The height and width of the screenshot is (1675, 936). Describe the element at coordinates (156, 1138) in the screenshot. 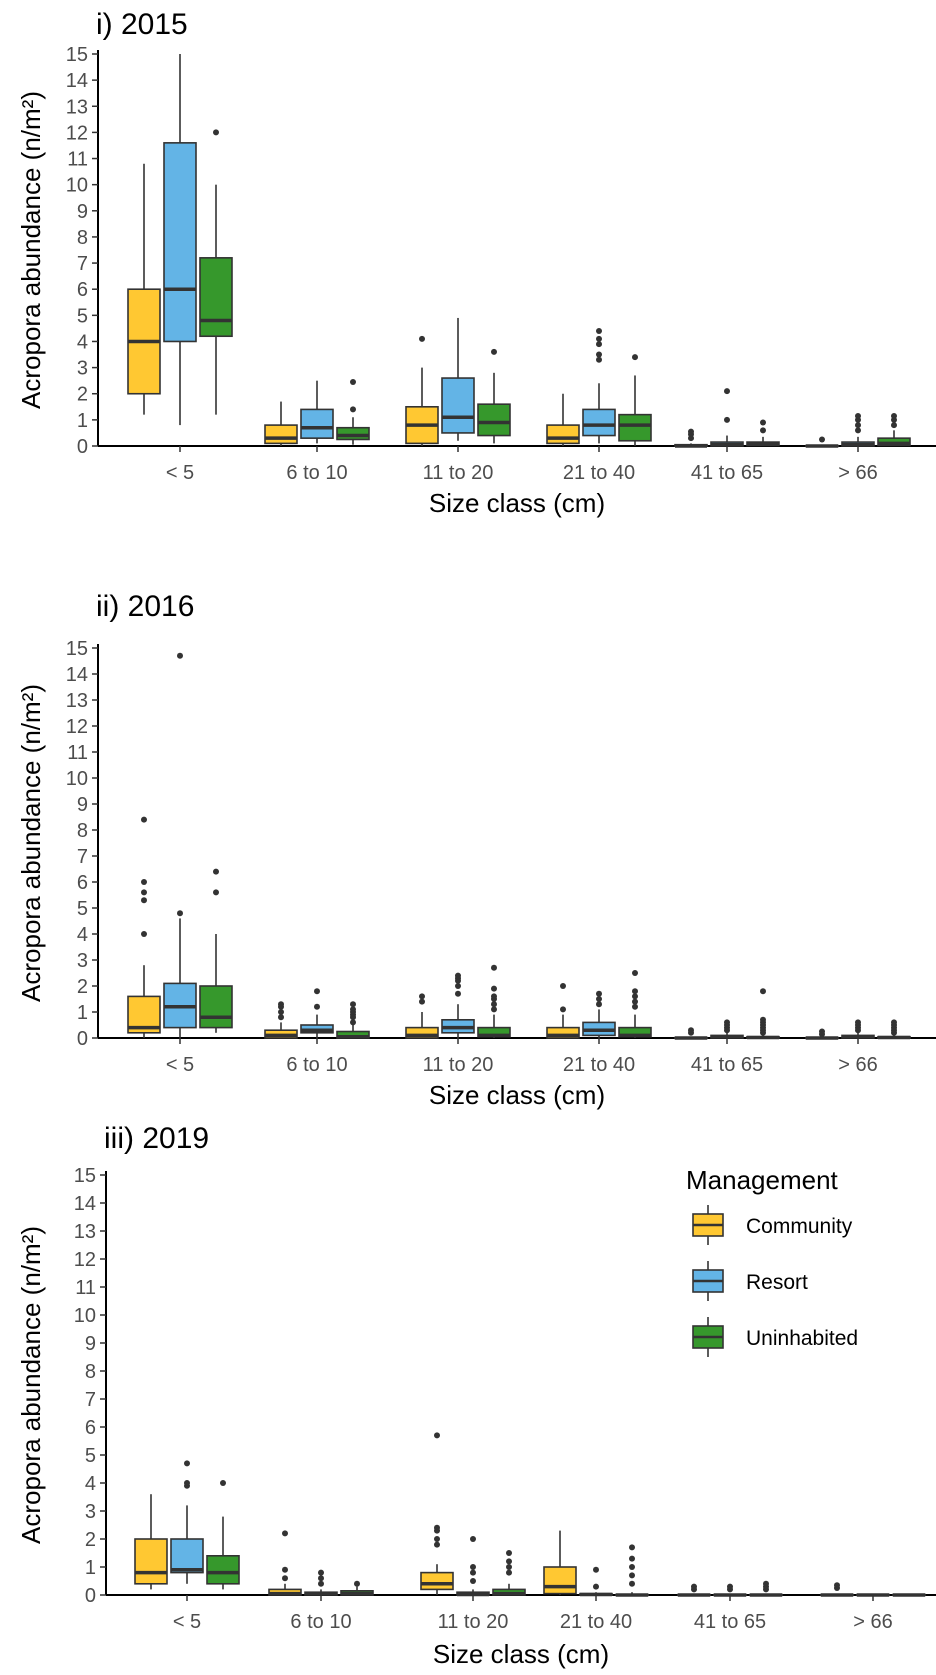

I see `panel-title: iii) 2019` at that location.